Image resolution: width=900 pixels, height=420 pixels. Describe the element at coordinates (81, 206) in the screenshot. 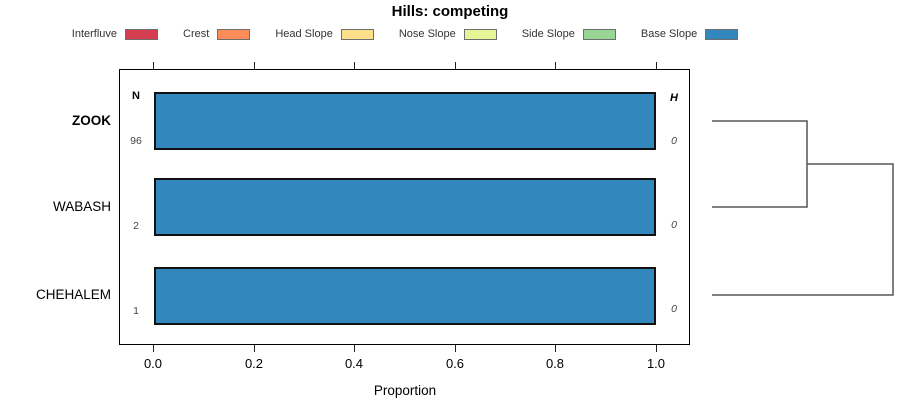

I see `category-label-wabash: WABASH` at that location.